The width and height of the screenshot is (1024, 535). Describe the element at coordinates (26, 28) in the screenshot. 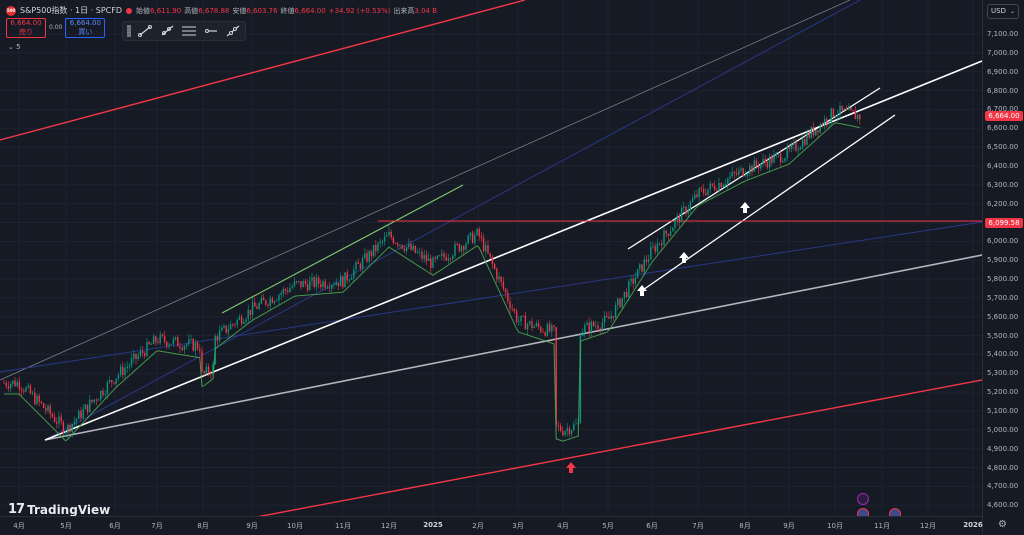

I see `sell-button: 6,664.00 売り` at that location.